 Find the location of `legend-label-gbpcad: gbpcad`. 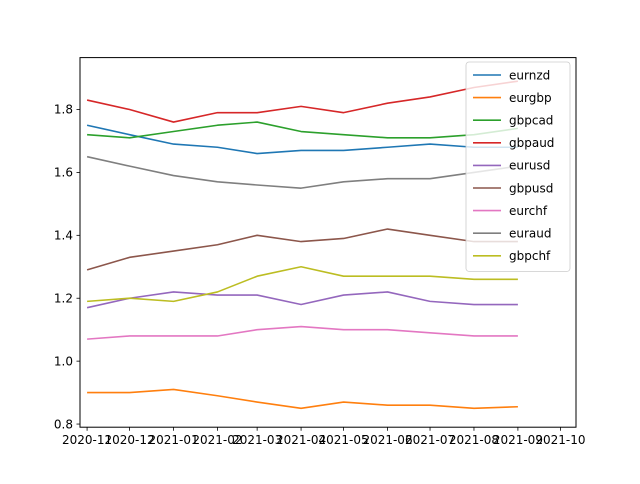

legend-label-gbpcad: gbpcad is located at coordinates (531, 121).